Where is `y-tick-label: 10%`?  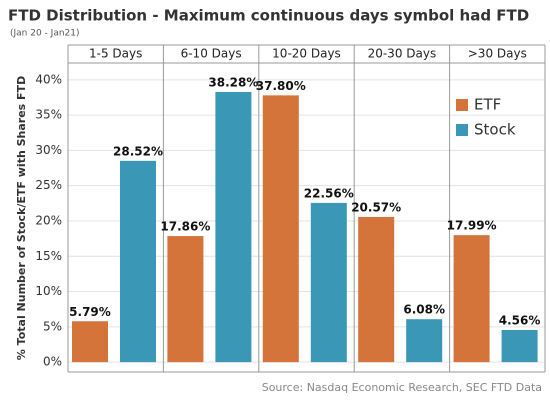 y-tick-label: 10% is located at coordinates (48, 291).